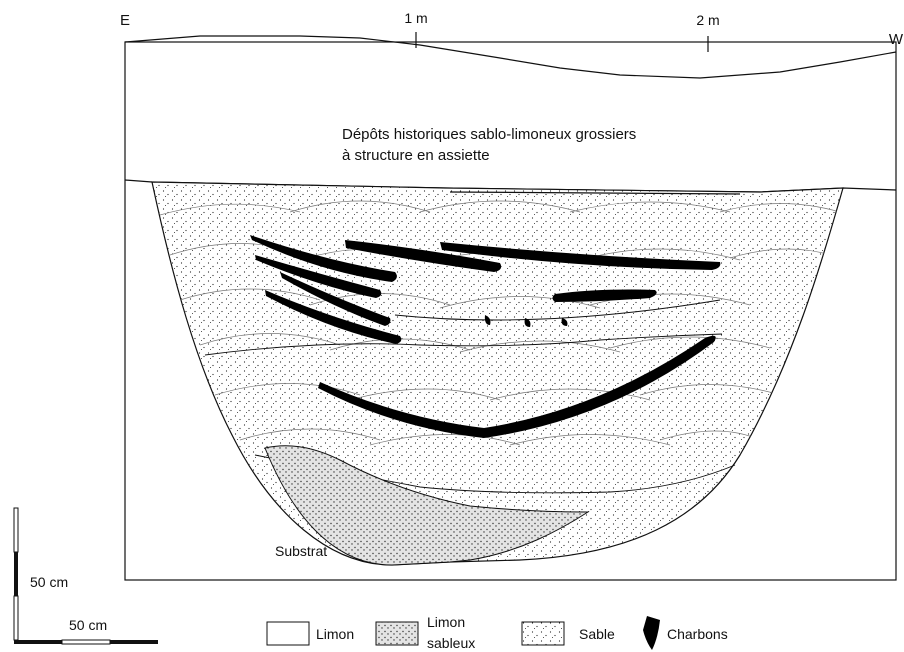 This screenshot has width=904, height=652. What do you see at coordinates (415, 18) in the screenshot?
I see `mark-1m-label: 1 m` at bounding box center [415, 18].